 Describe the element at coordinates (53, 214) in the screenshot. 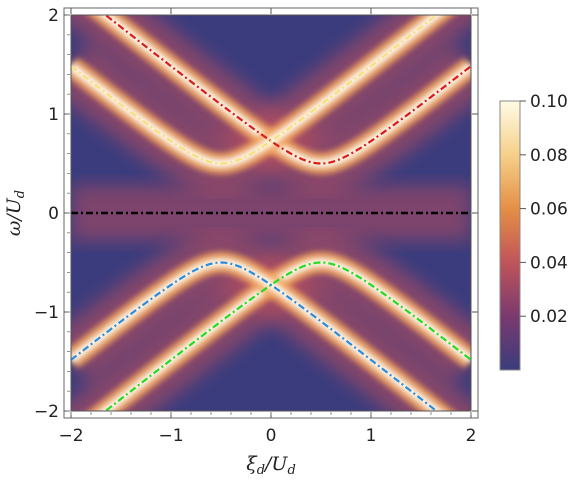

I see `y-tick-label: 0` at that location.